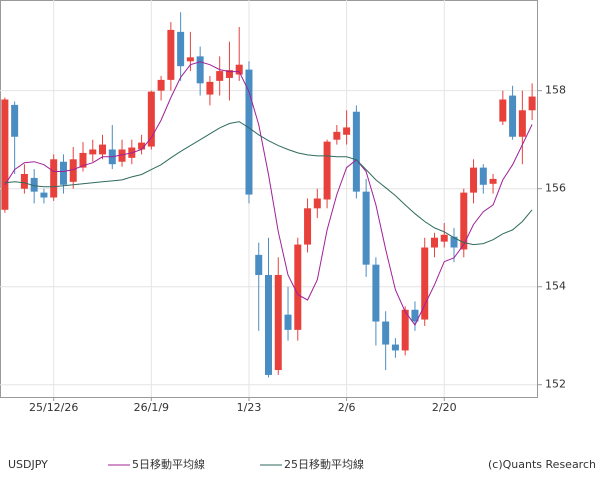 This screenshot has height=479, width=600. What do you see at coordinates (53, 407) in the screenshot?
I see `x-tick-label: 25/12/26` at bounding box center [53, 407].